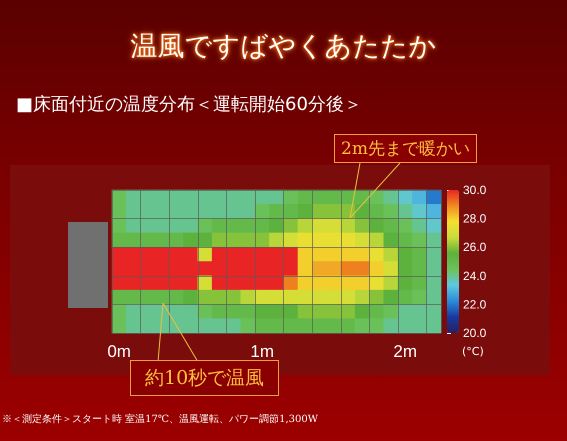  What do you see at coordinates (473, 351) in the screenshot?
I see `color-bar-title: (°C)` at bounding box center [473, 351].